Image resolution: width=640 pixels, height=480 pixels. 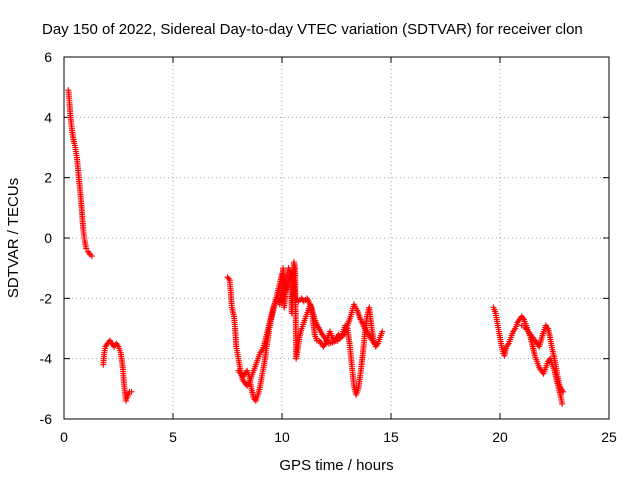 What do you see at coordinates (46, 359) in the screenshot?
I see `y-tick-label: -4` at bounding box center [46, 359].